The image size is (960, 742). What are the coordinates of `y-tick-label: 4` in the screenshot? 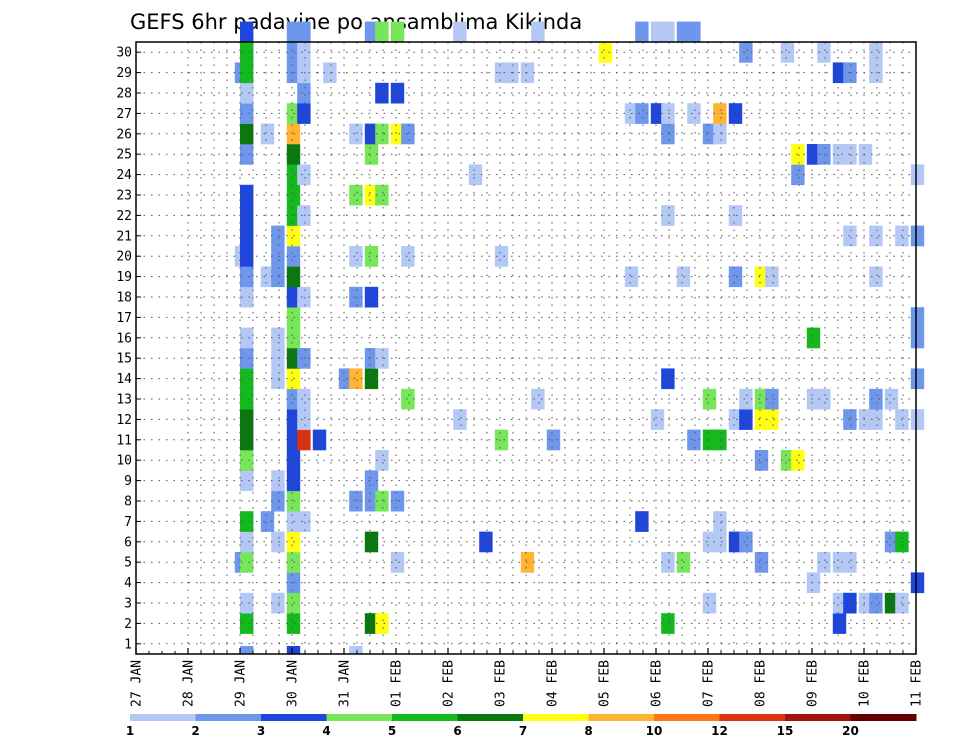 It's located at (128, 583).